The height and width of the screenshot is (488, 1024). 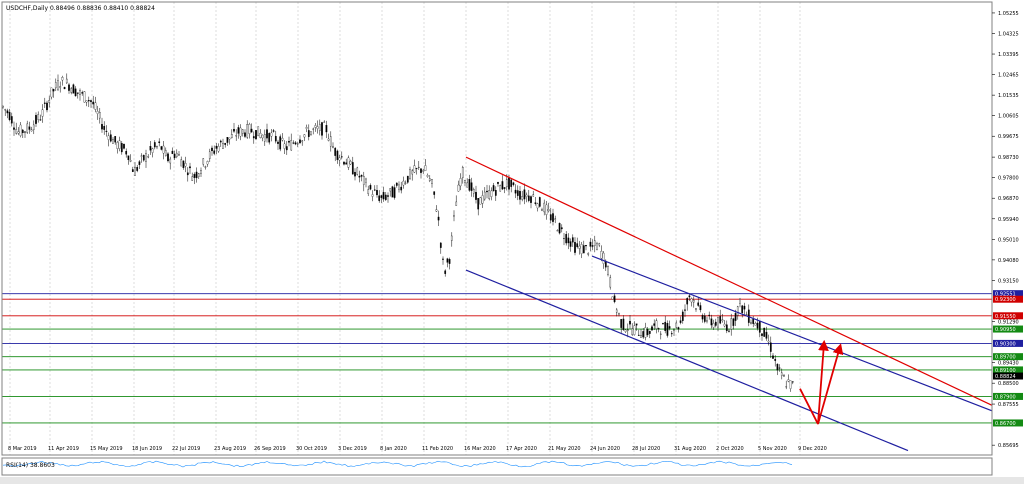 I want to click on blue-channel-line, so click(x=792, y=333).